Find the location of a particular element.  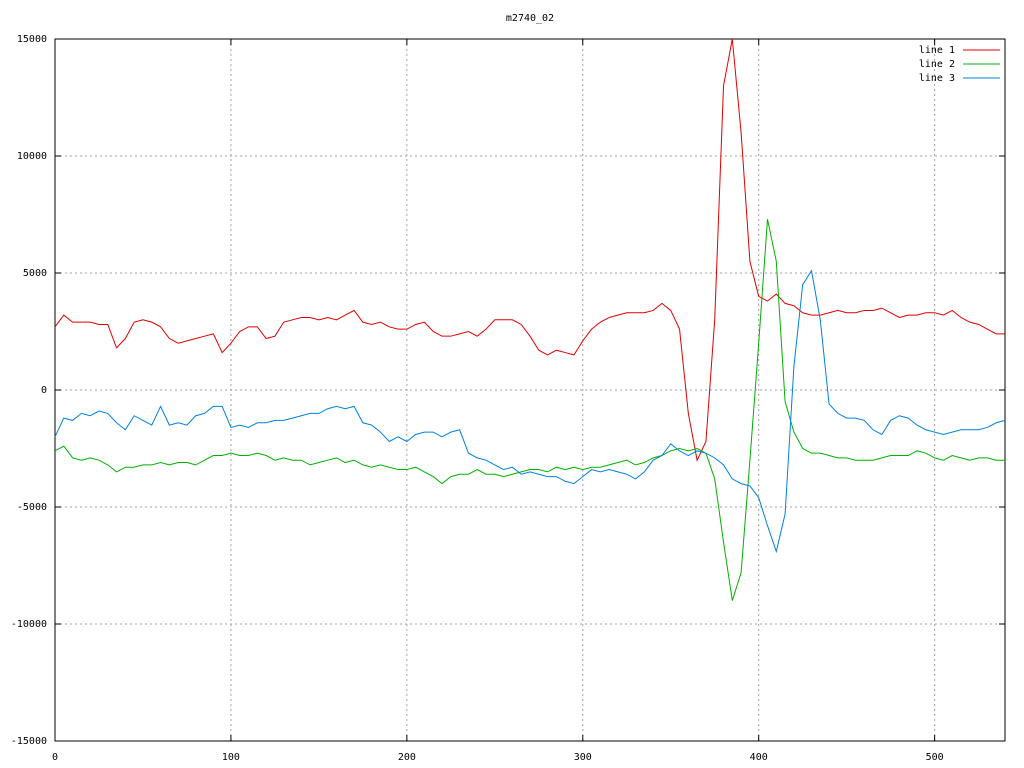

legend-label: line 3 is located at coordinates (937, 78).